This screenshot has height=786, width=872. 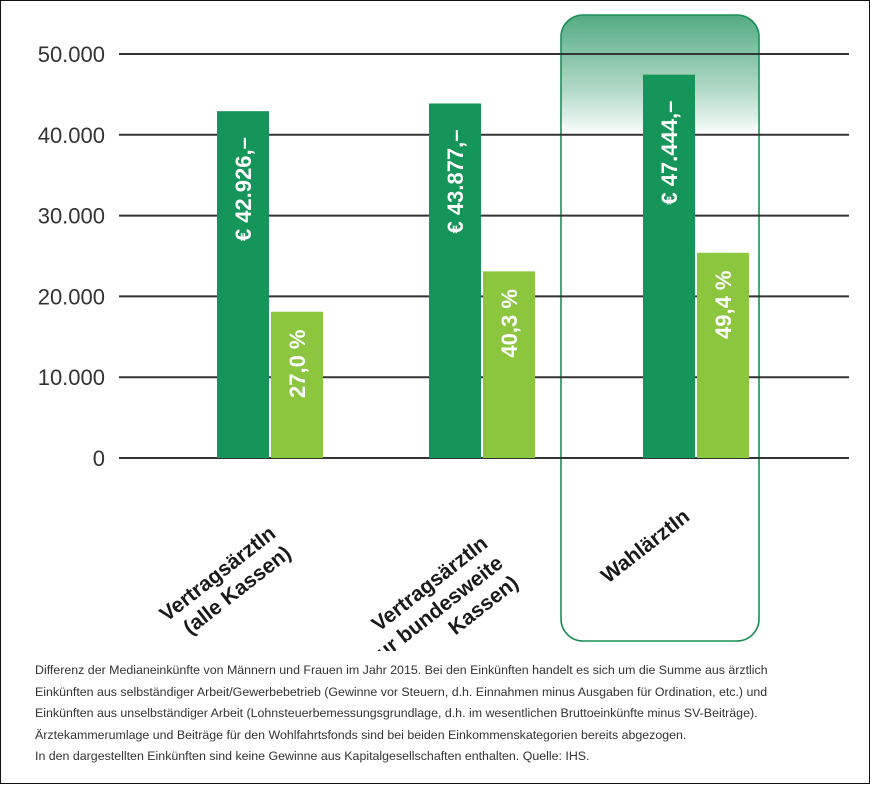 What do you see at coordinates (432, 591) in the screenshot?
I see `category-label: VertragsärztIn(nur bundesweiteKassen)` at bounding box center [432, 591].